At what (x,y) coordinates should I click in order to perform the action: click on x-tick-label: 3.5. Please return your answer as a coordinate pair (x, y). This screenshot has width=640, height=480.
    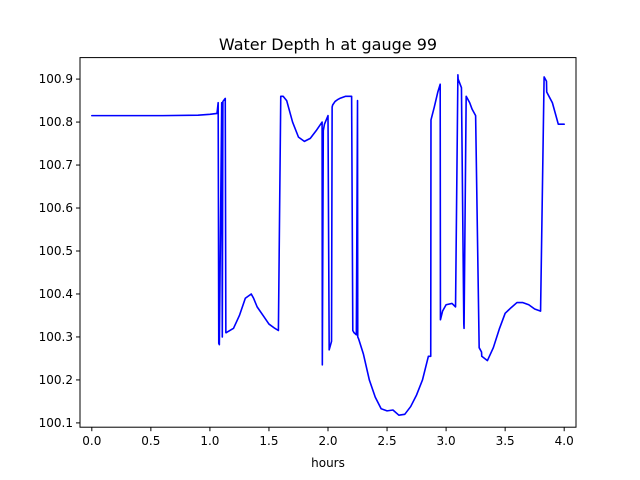
    Looking at the image, I should click on (505, 441).